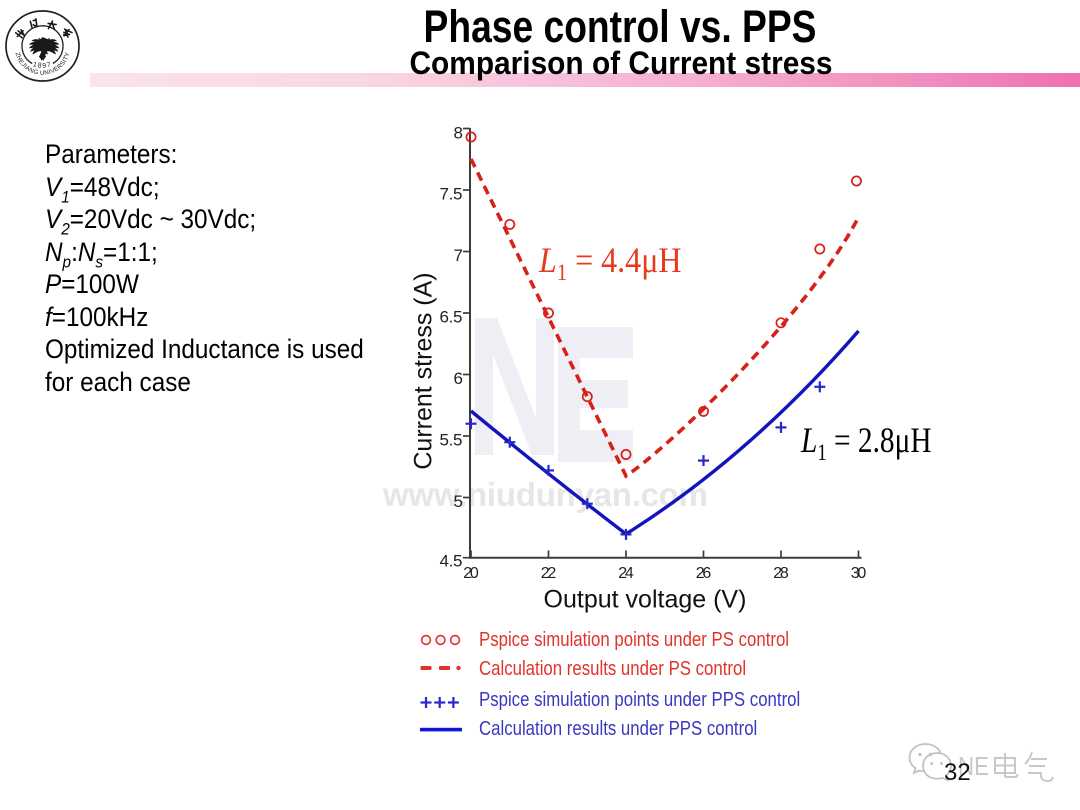 The width and height of the screenshot is (1080, 810). What do you see at coordinates (451, 440) in the screenshot?
I see `svg-text: 5.5` at bounding box center [451, 440].